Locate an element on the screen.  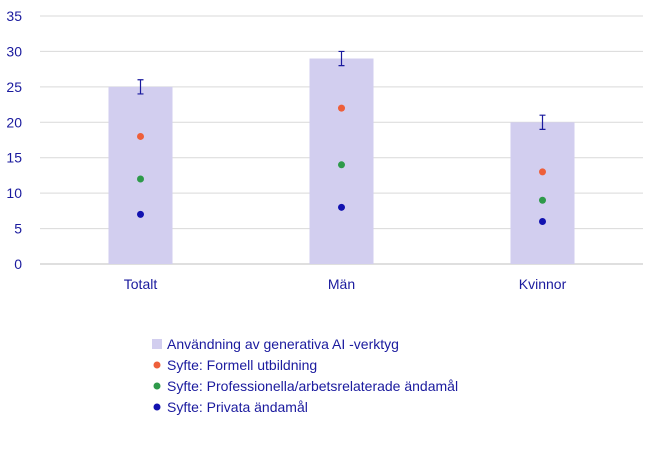
legend-label: Användning av generativa AI -verktyg is located at coordinates (283, 344).